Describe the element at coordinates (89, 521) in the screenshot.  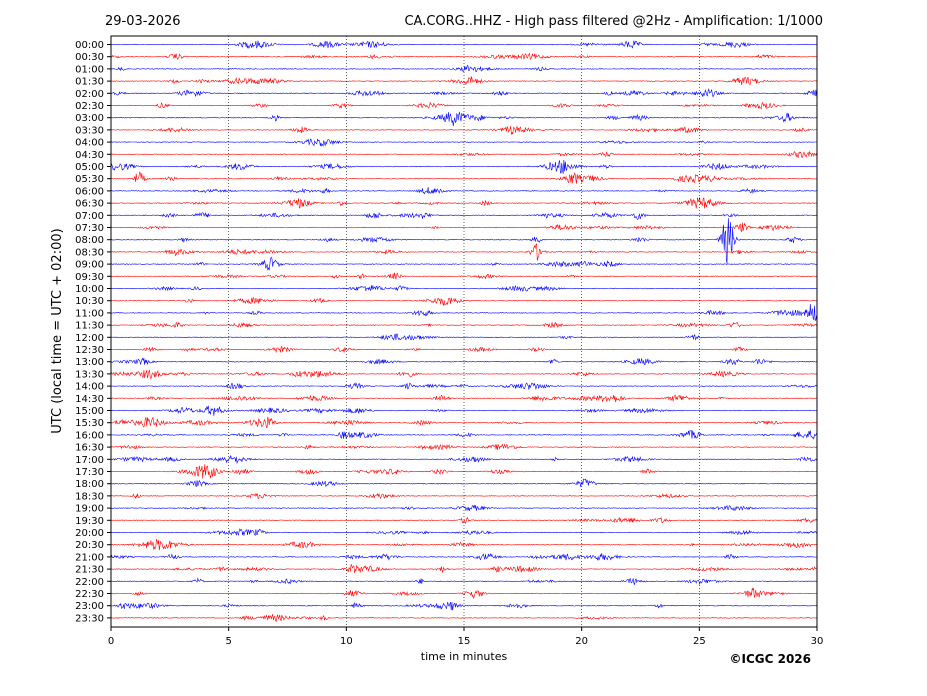
I see `y-tick-label: 19:30` at that location.